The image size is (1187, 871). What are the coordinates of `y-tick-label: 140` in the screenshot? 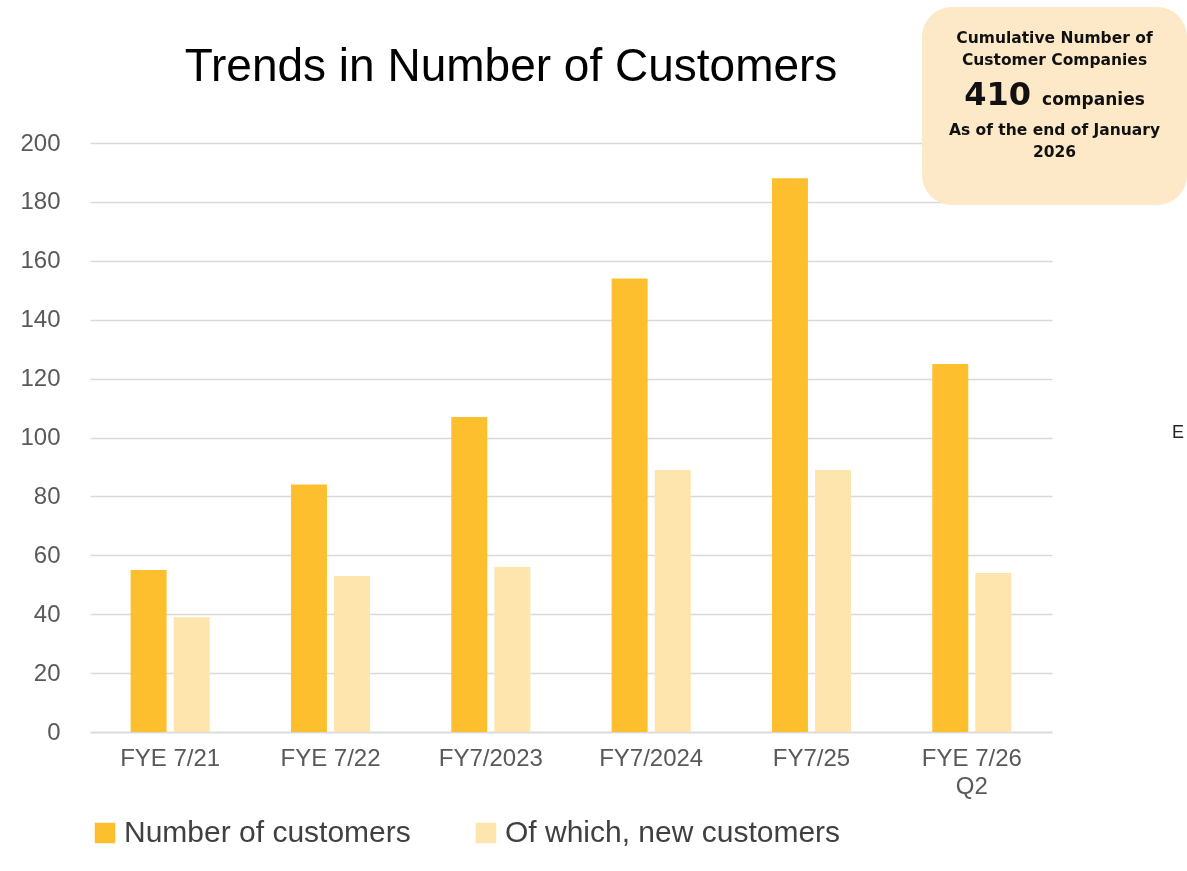 It's located at (40, 319).